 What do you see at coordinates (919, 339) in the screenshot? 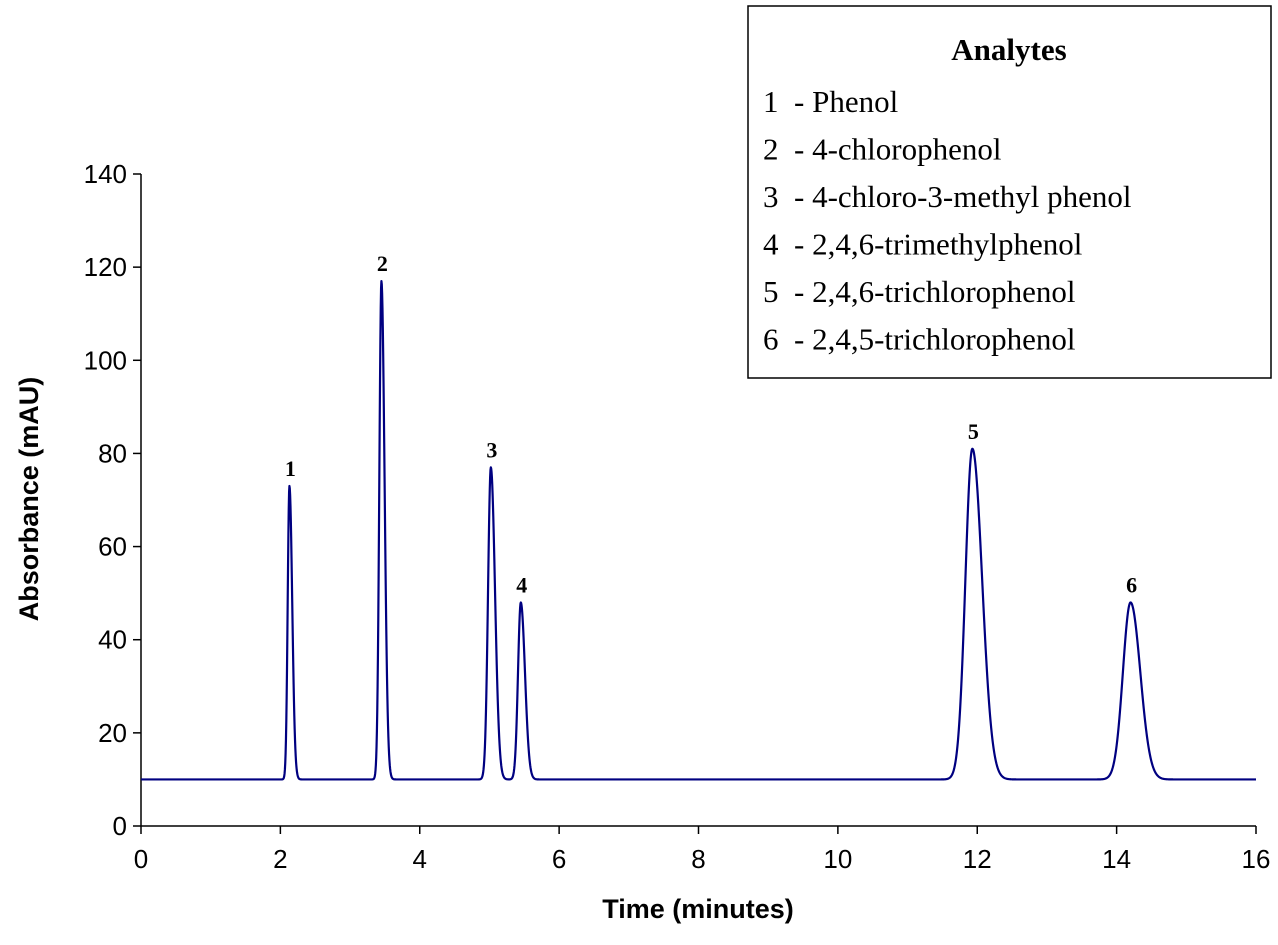
I see `legend-item: 6 - 2,4,5-trichlorophenol` at bounding box center [919, 339].